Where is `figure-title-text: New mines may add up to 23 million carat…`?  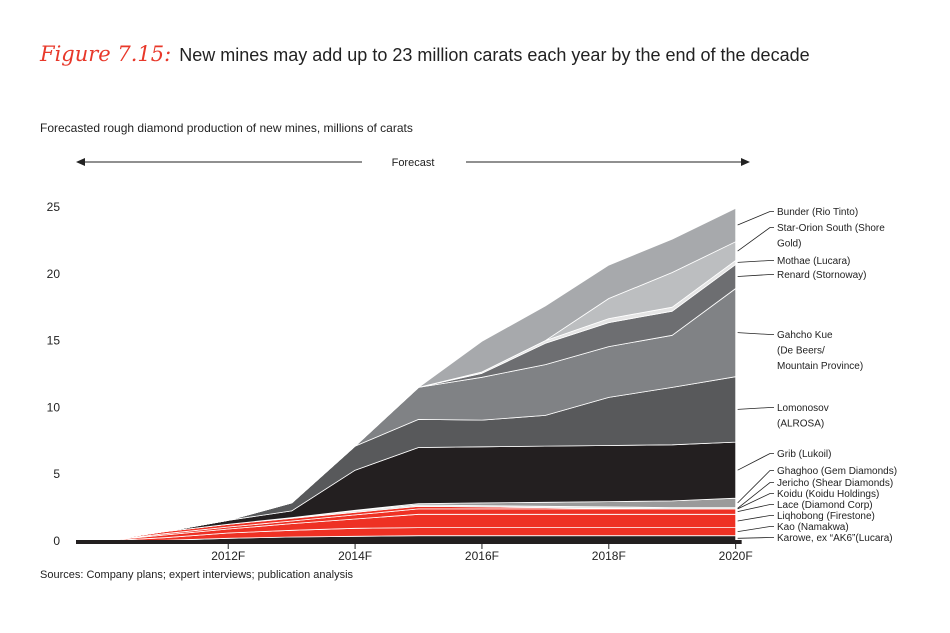 figure-title-text: New mines may add up to 23 million carat… is located at coordinates (494, 55).